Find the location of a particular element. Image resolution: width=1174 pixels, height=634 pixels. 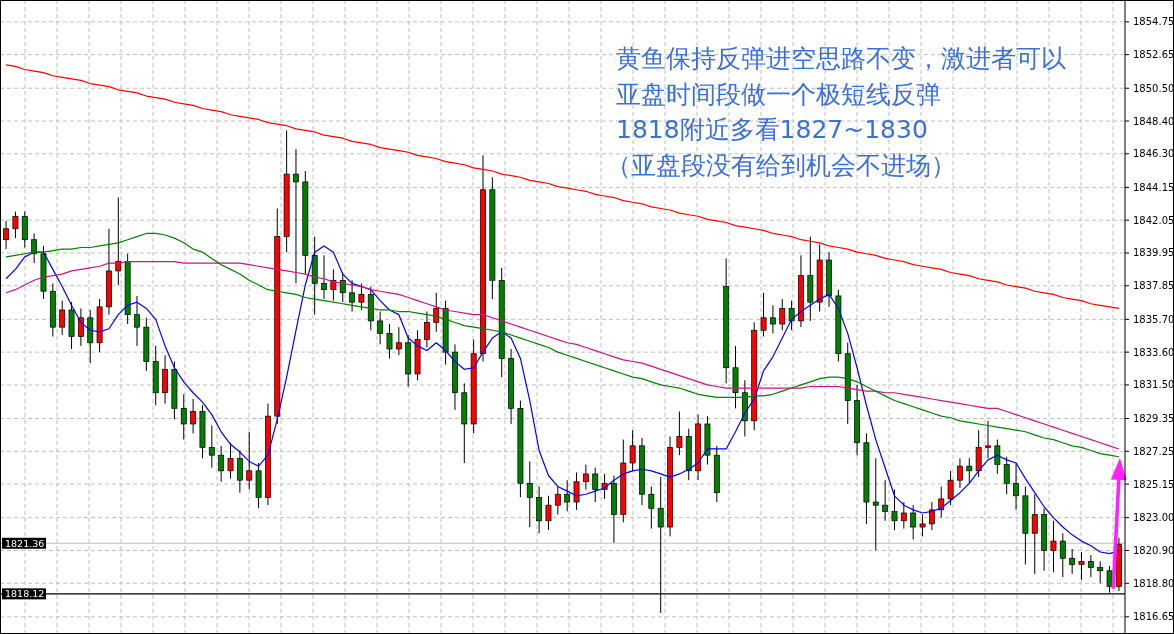

y-tick-label: 1846.30 is located at coordinates (1153, 154).